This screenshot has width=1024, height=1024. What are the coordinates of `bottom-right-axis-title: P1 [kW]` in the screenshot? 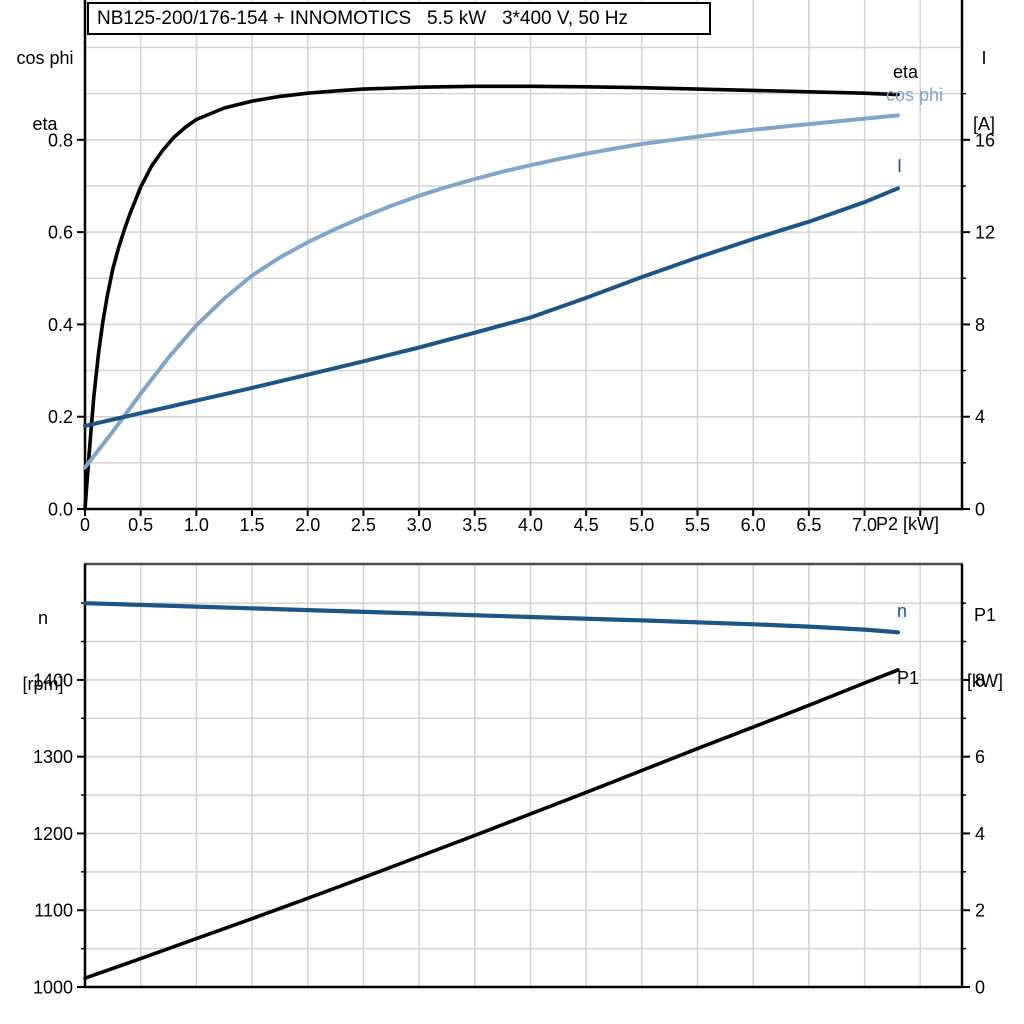 It's located at (985, 648).